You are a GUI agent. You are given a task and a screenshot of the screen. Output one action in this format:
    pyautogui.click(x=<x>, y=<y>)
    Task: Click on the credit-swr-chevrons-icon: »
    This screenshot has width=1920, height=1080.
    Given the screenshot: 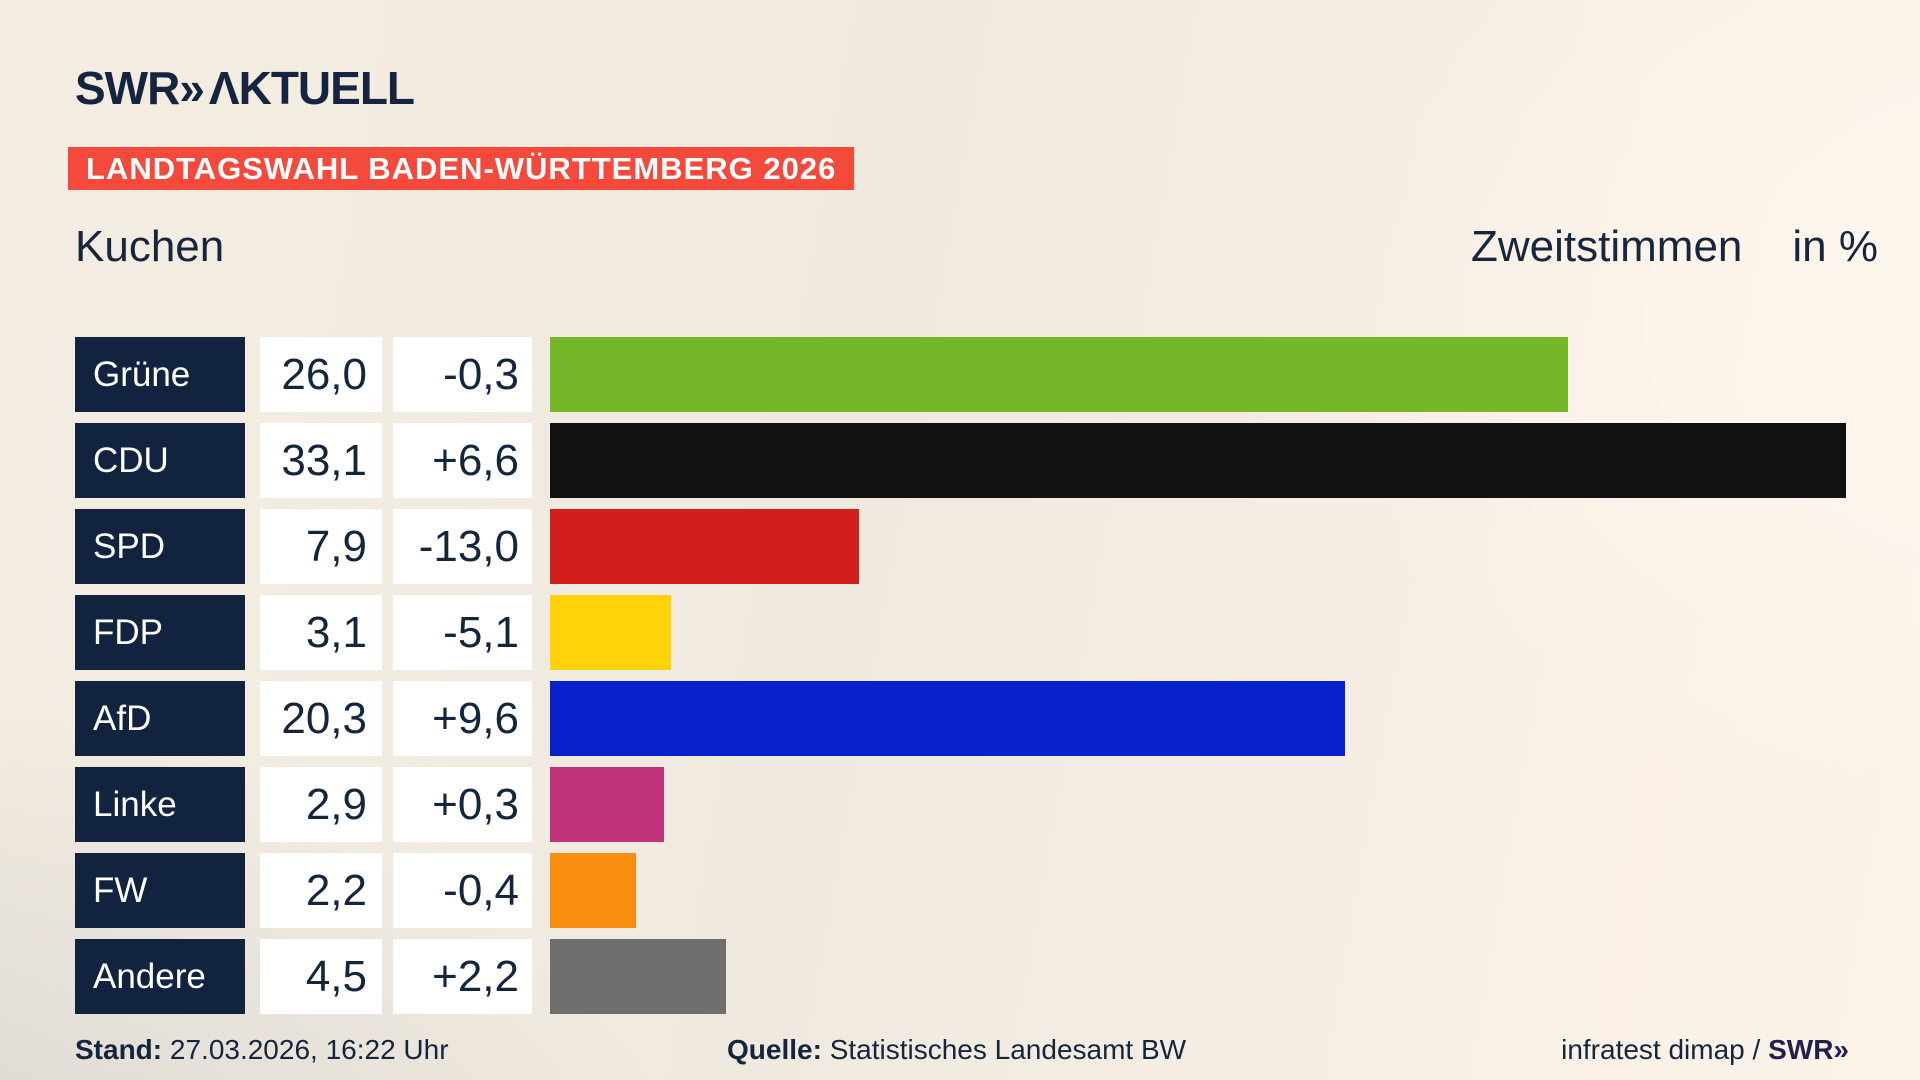 What is the action you would take?
    pyautogui.click(x=1840, y=1049)
    